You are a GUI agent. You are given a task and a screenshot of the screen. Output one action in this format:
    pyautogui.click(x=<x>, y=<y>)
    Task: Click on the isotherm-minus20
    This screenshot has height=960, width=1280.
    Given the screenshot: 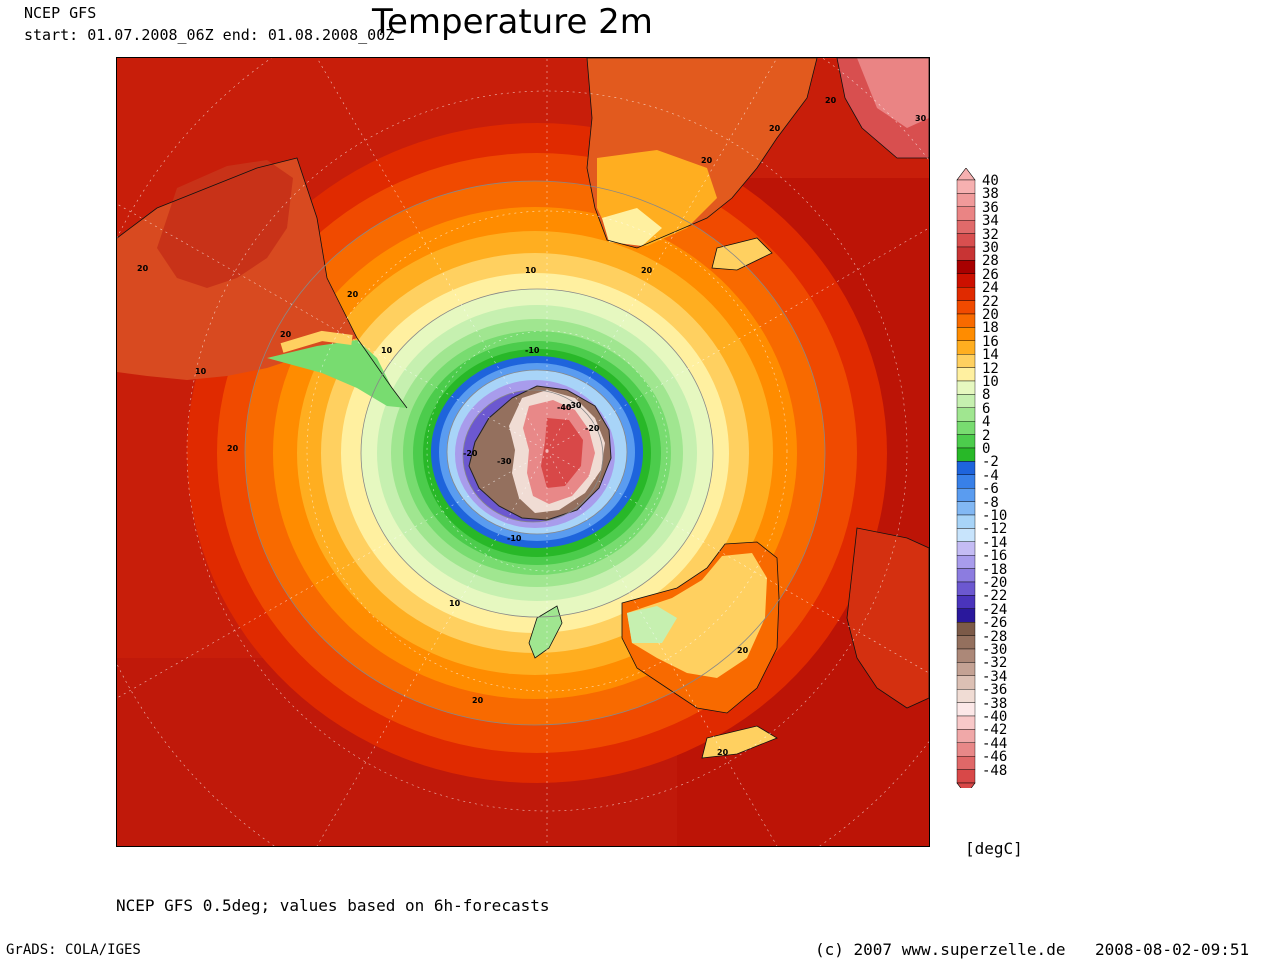 What is the action you would take?
    pyautogui.click(x=533, y=456)
    